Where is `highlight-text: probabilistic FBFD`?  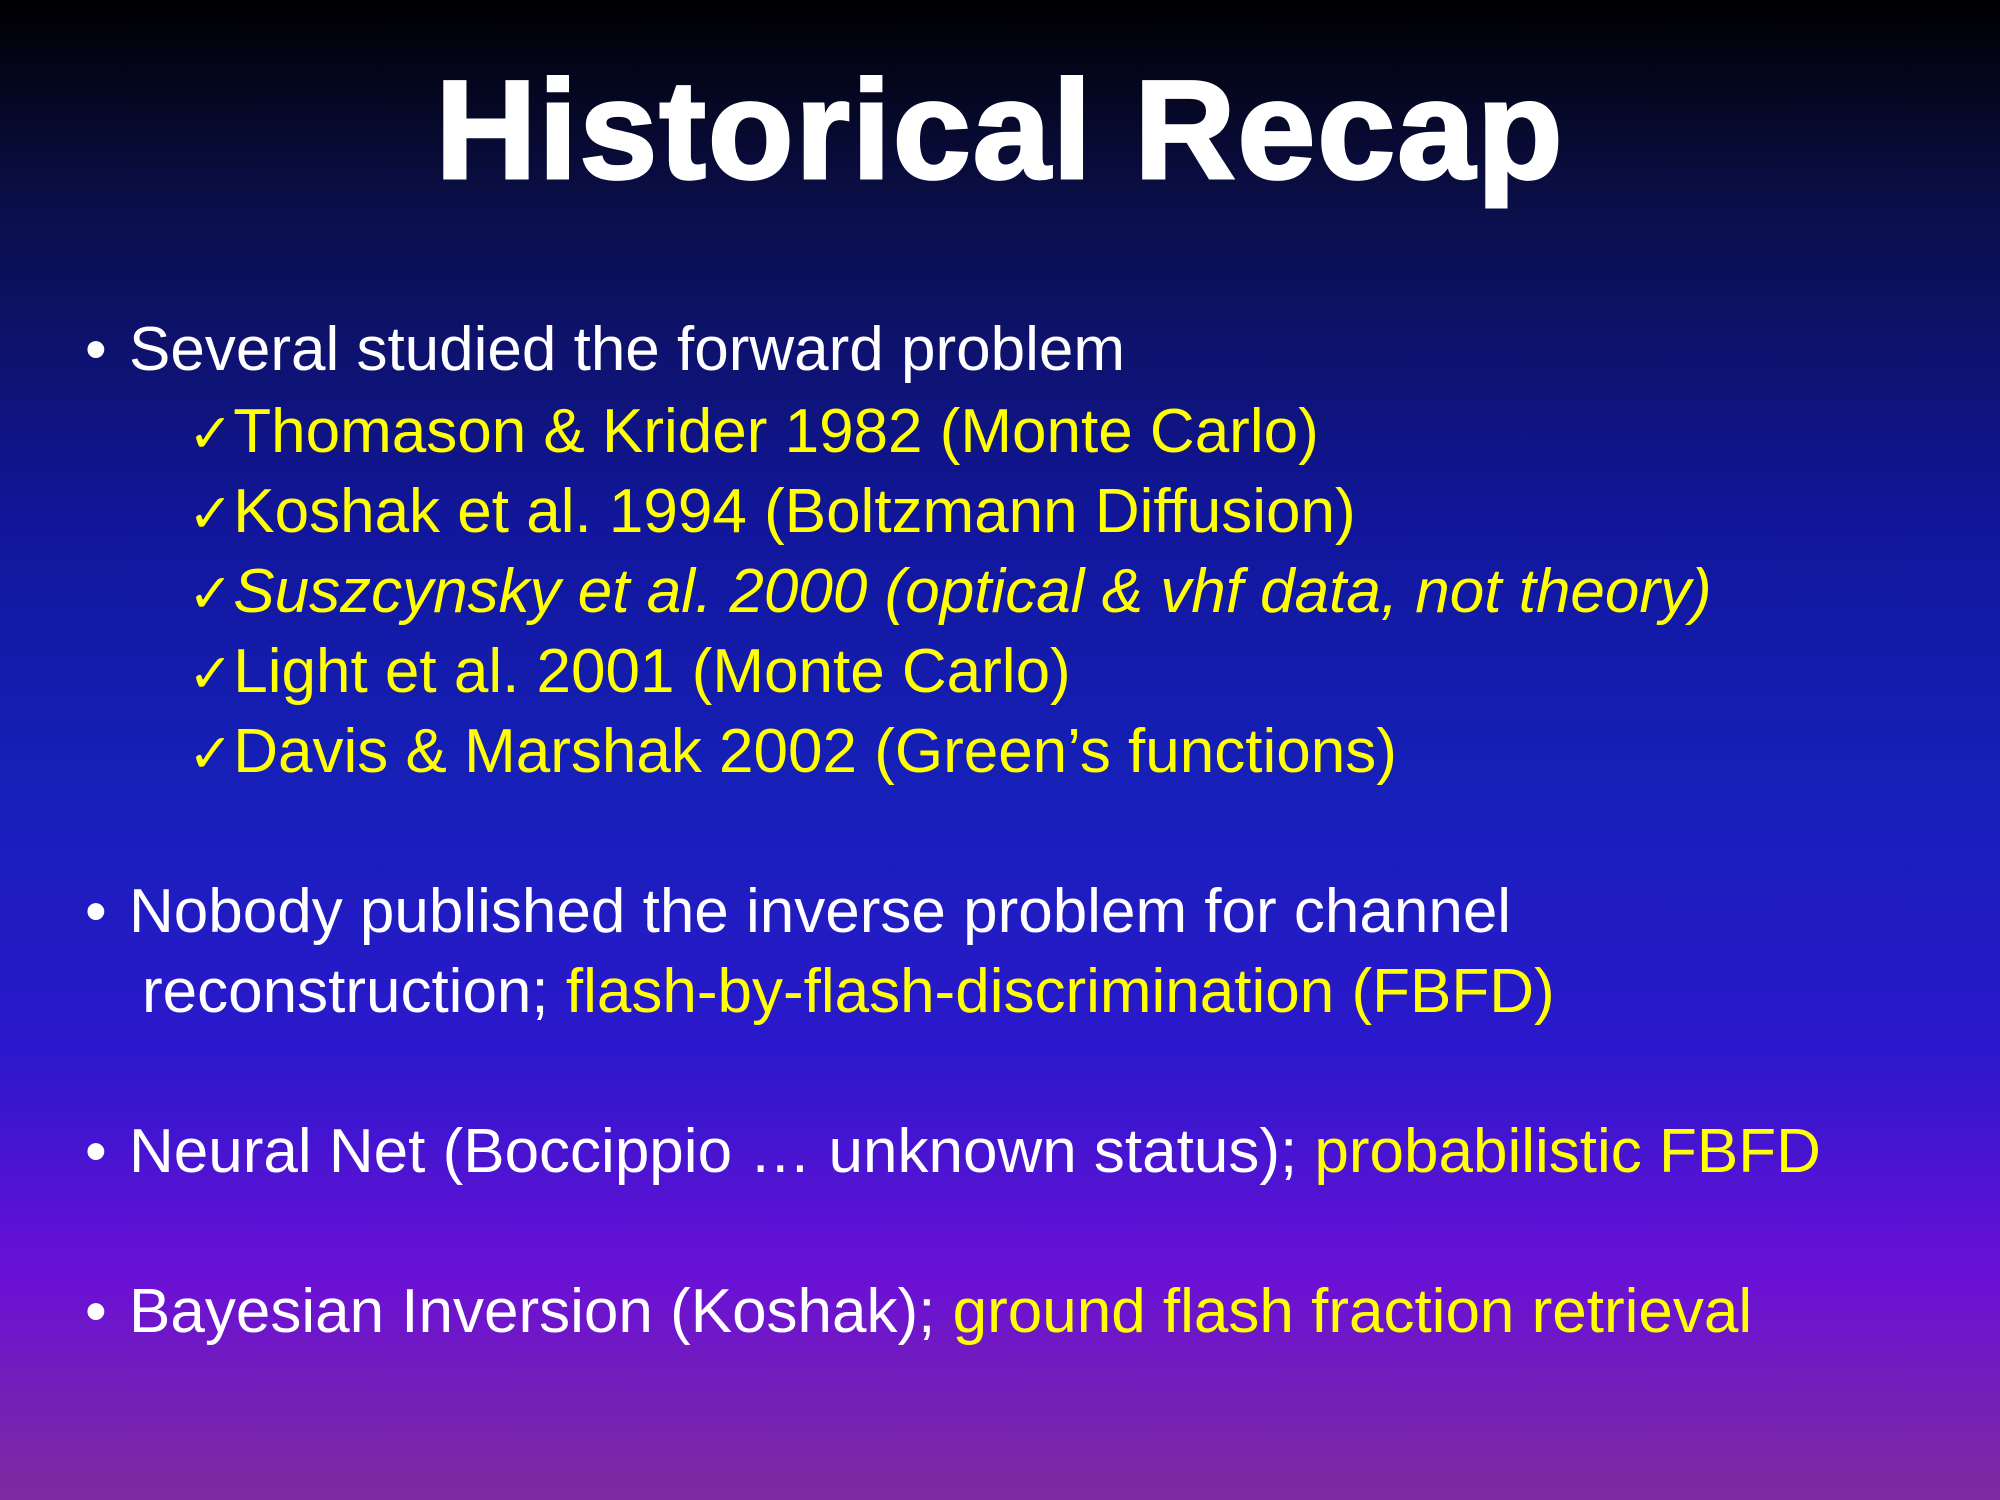 highlight-text: probabilistic FBFD is located at coordinates (1567, 1151).